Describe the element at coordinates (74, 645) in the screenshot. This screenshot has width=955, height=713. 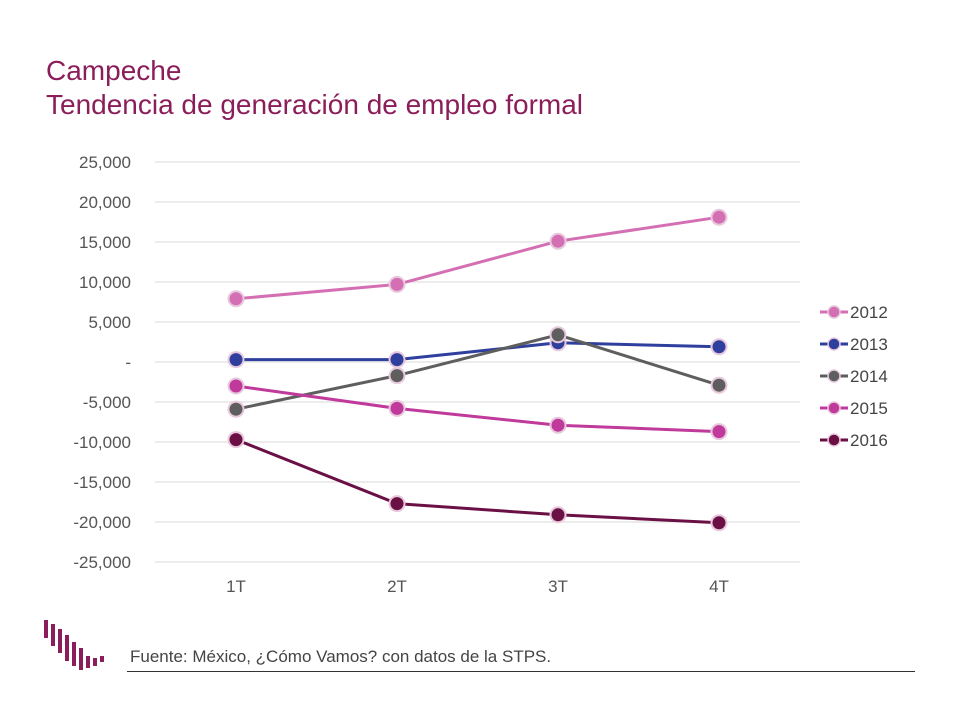
I see `logo-icon` at that location.